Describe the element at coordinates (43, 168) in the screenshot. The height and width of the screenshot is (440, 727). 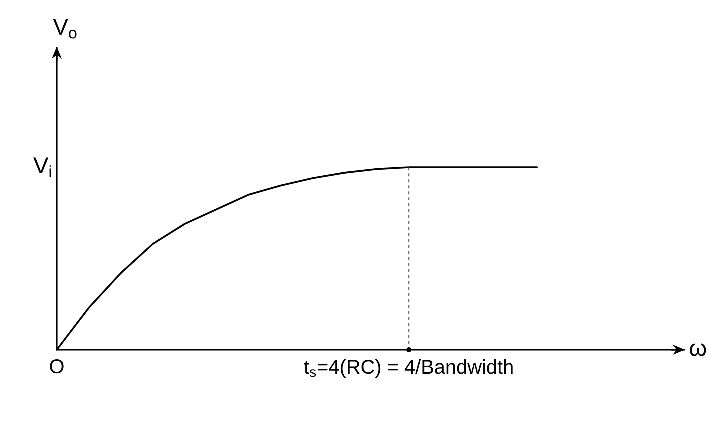
I see `annotation: V$_{i}$` at that location.